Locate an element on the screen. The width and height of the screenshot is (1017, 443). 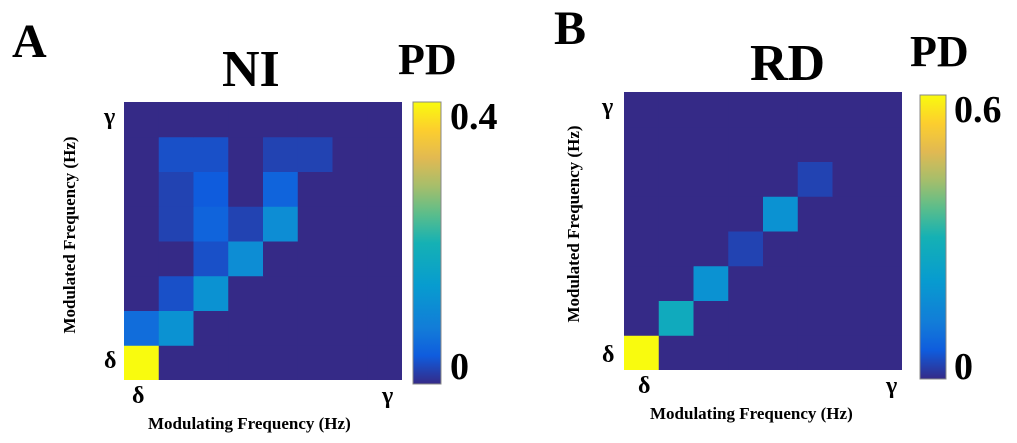
heatmap-cell-b-r3-c0 is located at coordinates (642, 249).